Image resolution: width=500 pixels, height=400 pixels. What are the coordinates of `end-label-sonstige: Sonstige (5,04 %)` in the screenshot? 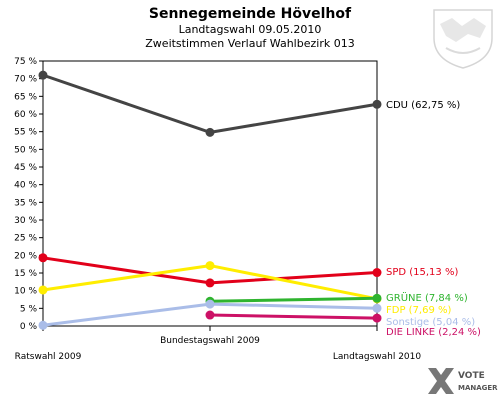 It's located at (430, 322).